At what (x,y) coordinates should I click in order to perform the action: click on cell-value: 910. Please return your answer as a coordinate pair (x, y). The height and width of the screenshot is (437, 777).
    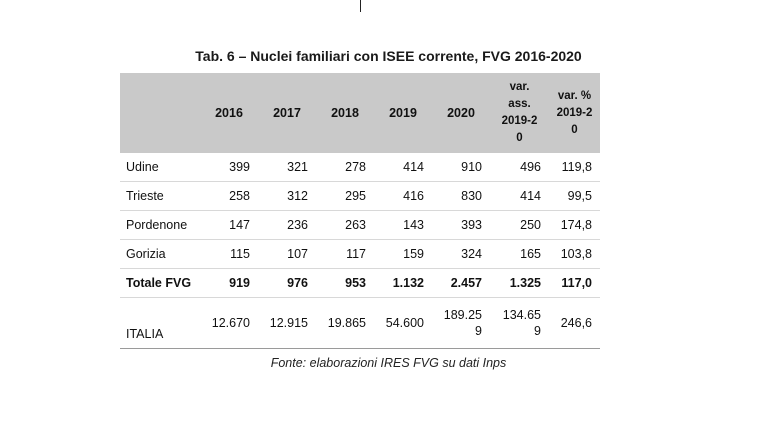
    Looking at the image, I should click on (461, 167).